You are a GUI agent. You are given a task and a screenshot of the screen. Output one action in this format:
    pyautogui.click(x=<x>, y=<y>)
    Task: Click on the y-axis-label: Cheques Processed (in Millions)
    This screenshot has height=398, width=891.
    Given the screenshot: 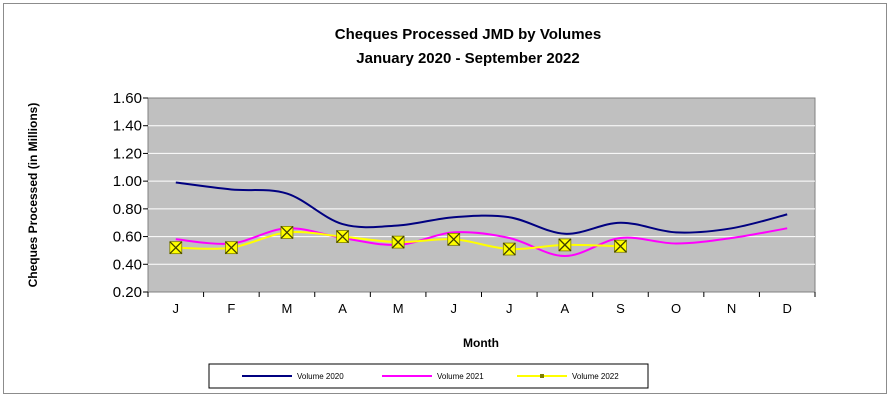 What is the action you would take?
    pyautogui.click(x=33, y=195)
    